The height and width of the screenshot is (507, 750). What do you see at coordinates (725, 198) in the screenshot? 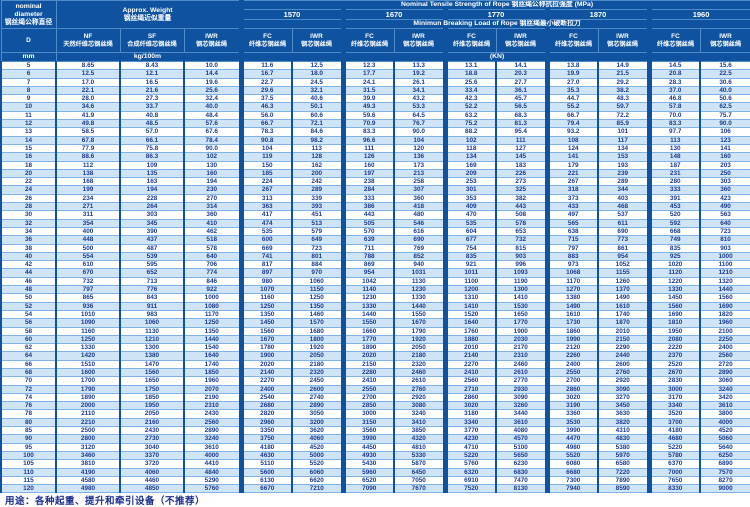
I see `cell-value: 423` at bounding box center [725, 198].